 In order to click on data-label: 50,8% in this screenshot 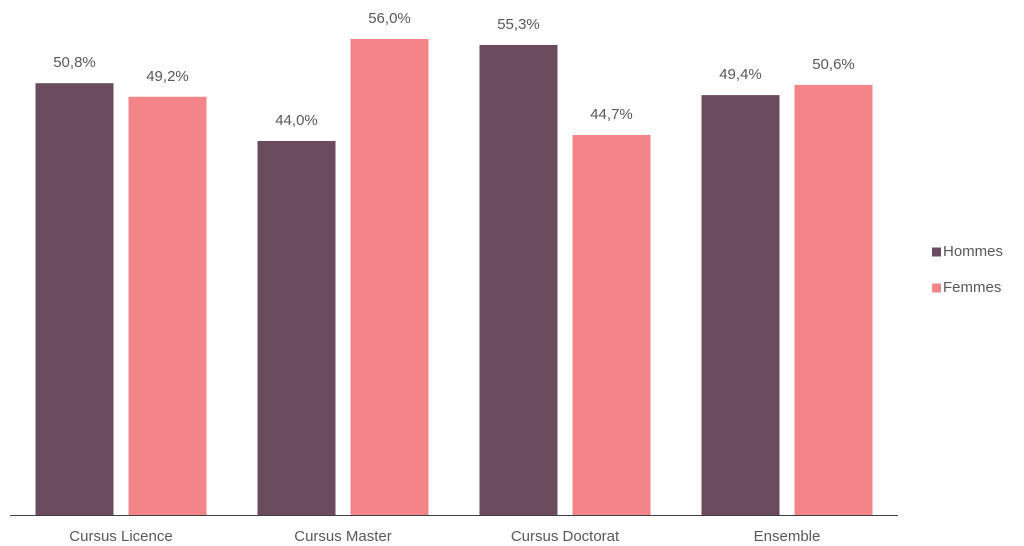, I will do `click(74, 62)`.